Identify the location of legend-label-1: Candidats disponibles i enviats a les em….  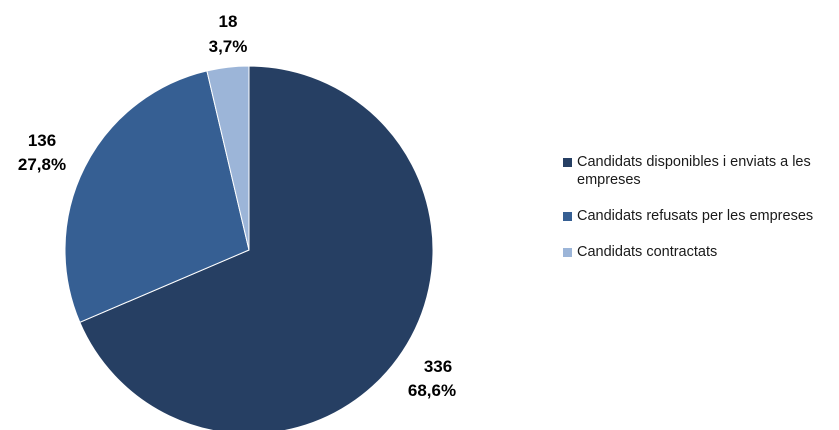
(694, 171).